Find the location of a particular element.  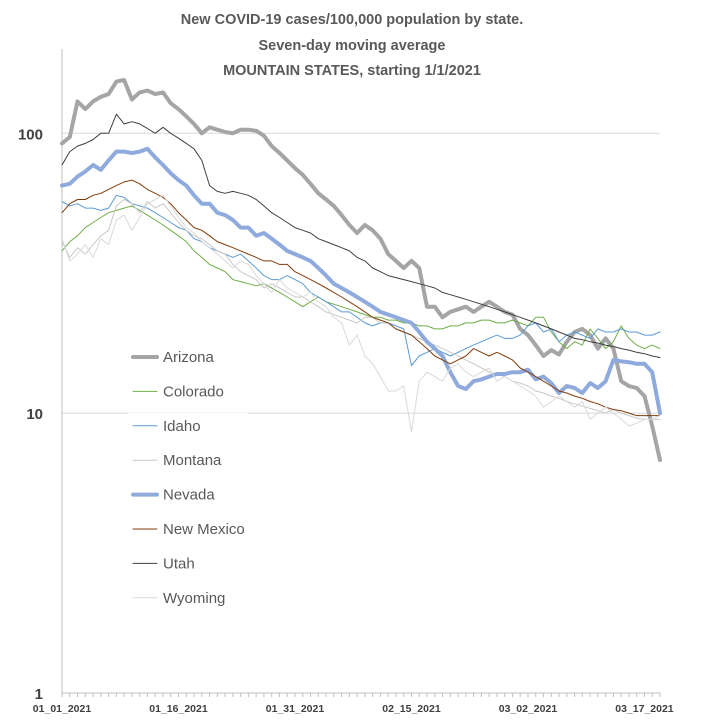

y-tick-label: 1 is located at coordinates (39, 694).